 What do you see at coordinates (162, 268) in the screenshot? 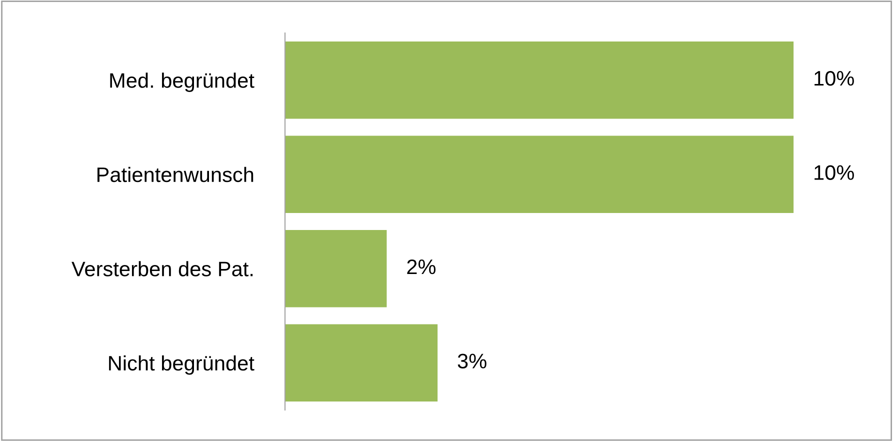
I see `y-tick-label: Versterben des Pat.` at bounding box center [162, 268].